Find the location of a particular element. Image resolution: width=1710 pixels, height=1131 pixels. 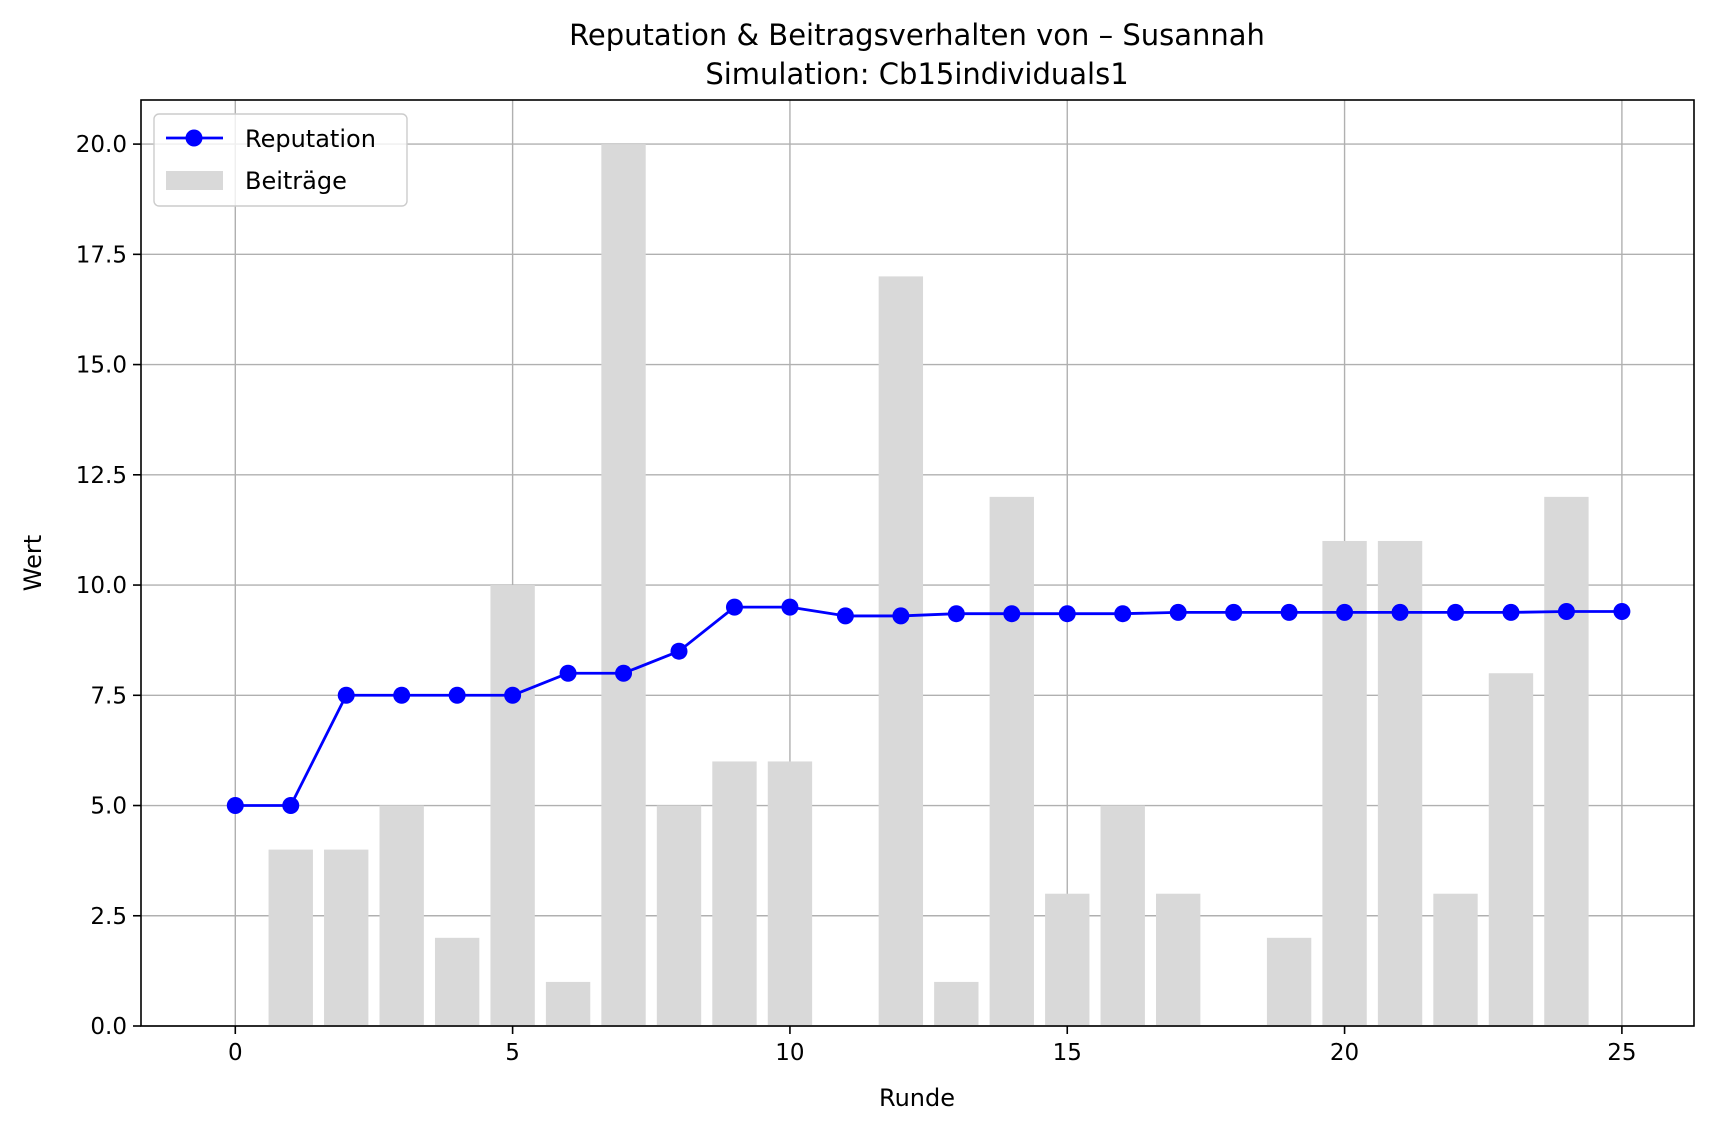

y-tick-label: 20.0 is located at coordinates (101, 145).